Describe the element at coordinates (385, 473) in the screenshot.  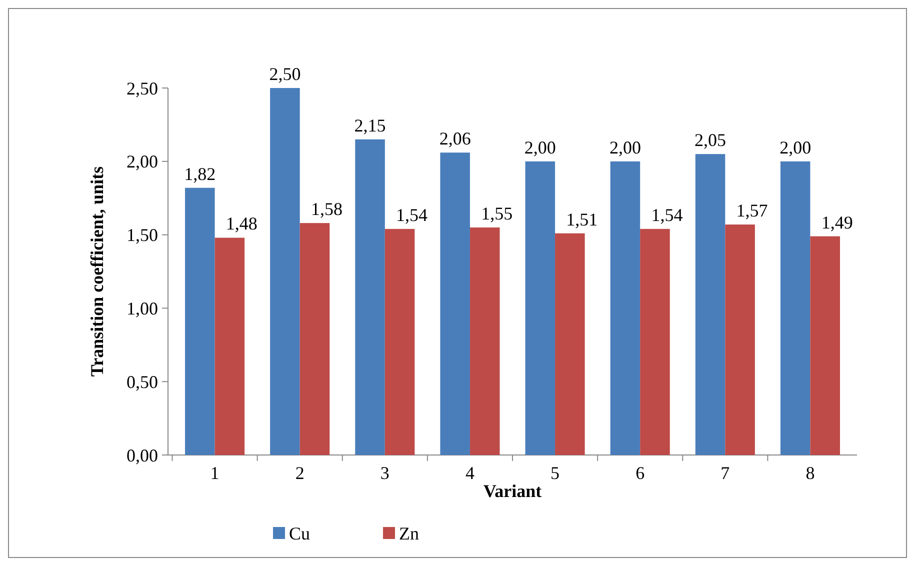
I see `x-tick-label: 3` at that location.